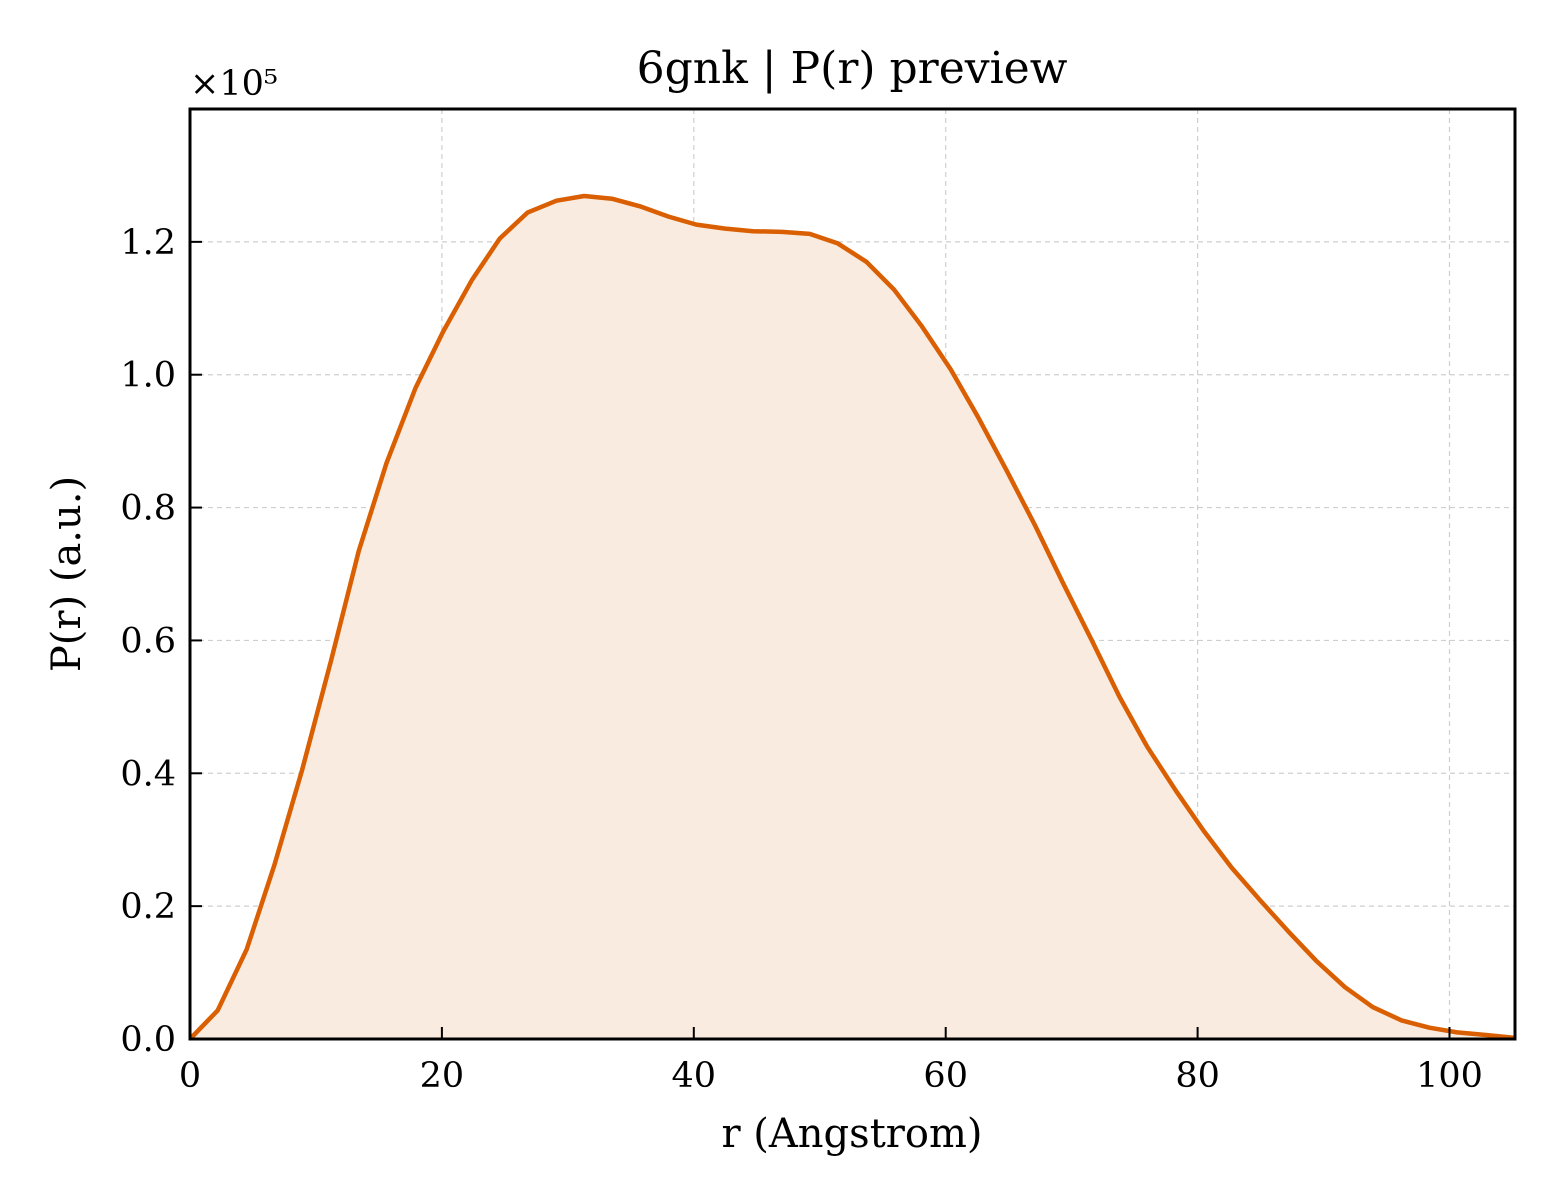 The image size is (1560, 1200). Describe the element at coordinates (67, 574) in the screenshot. I see `y-axis-label: P(r) (a.u.)` at that location.